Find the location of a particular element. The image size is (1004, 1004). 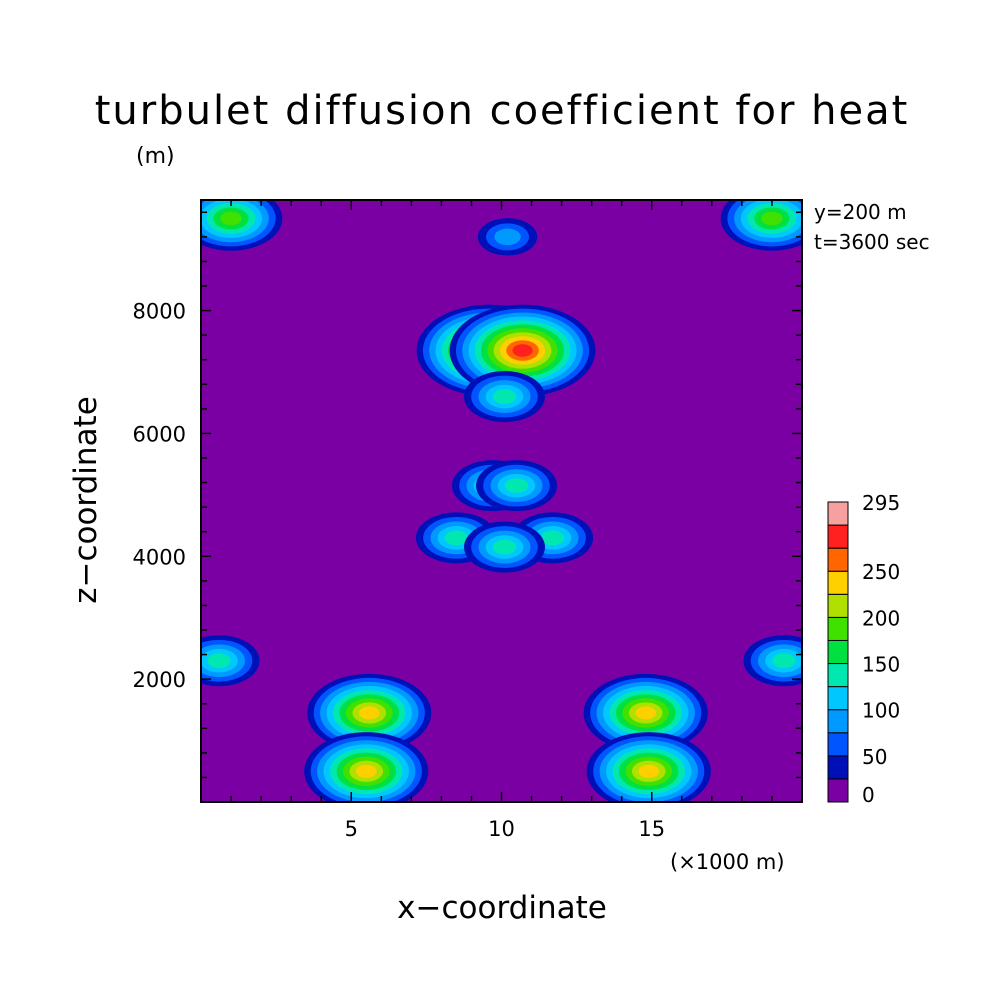

colorbar: 0 50 100 150 200 250 295 is located at coordinates (863, 649).